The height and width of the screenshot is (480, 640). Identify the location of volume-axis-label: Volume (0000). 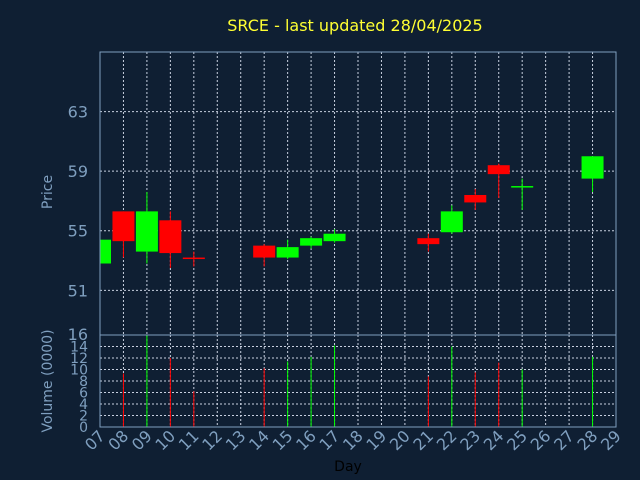
(48, 380).